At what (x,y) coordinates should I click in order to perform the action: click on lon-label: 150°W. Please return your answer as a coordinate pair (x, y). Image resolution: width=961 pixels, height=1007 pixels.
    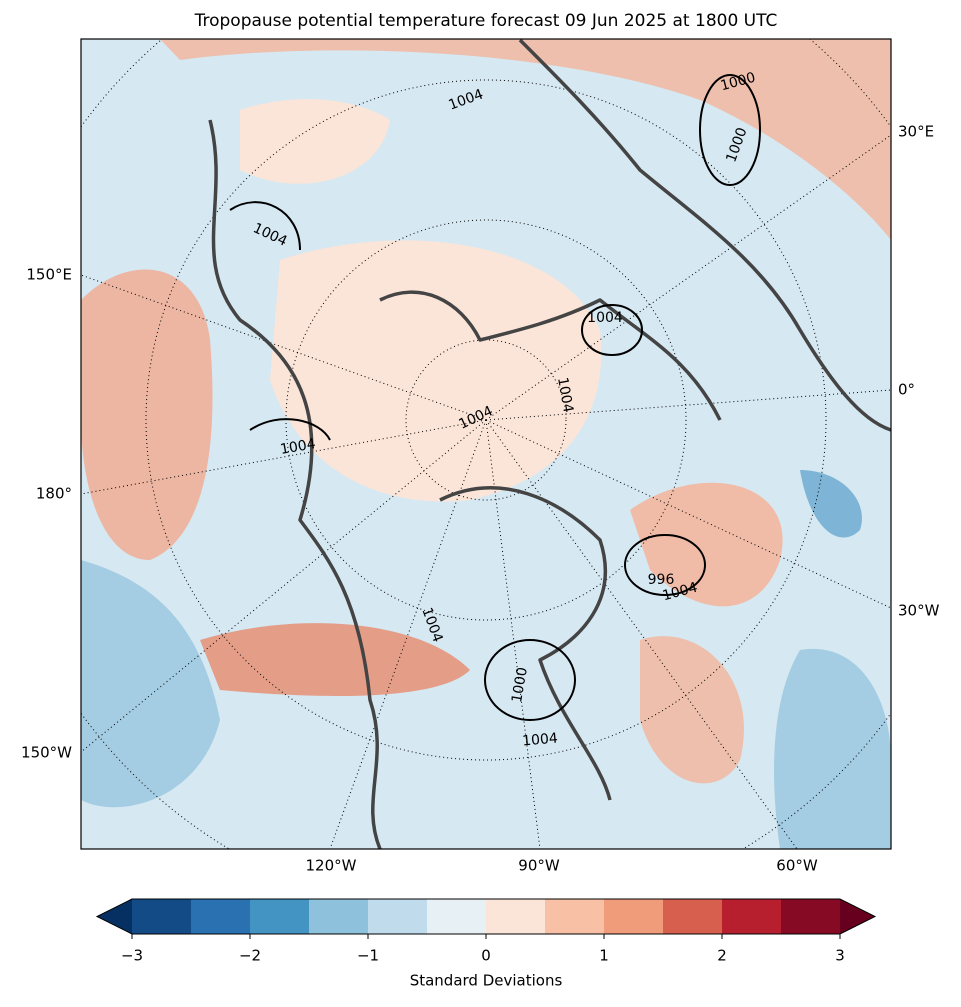
    Looking at the image, I should click on (46, 753).